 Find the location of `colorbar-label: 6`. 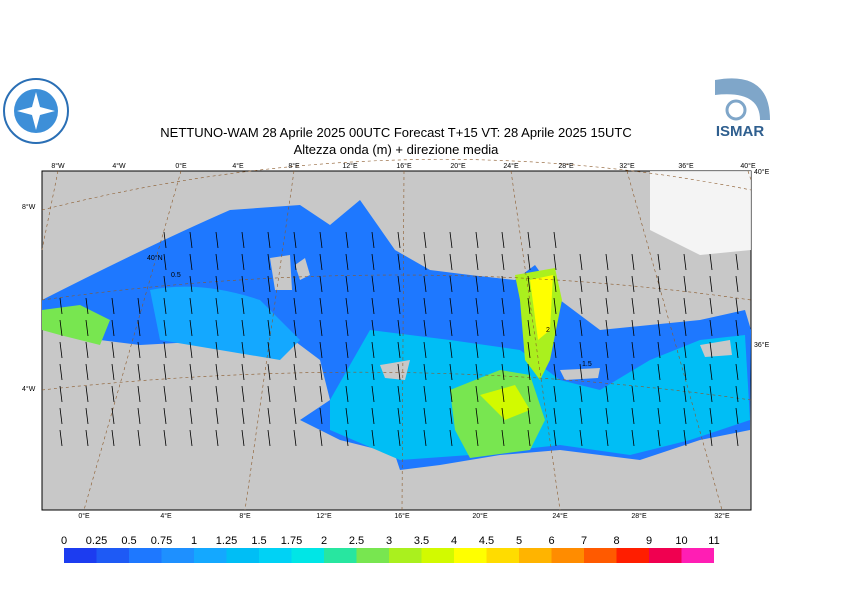

colorbar-label: 6 is located at coordinates (551, 541).